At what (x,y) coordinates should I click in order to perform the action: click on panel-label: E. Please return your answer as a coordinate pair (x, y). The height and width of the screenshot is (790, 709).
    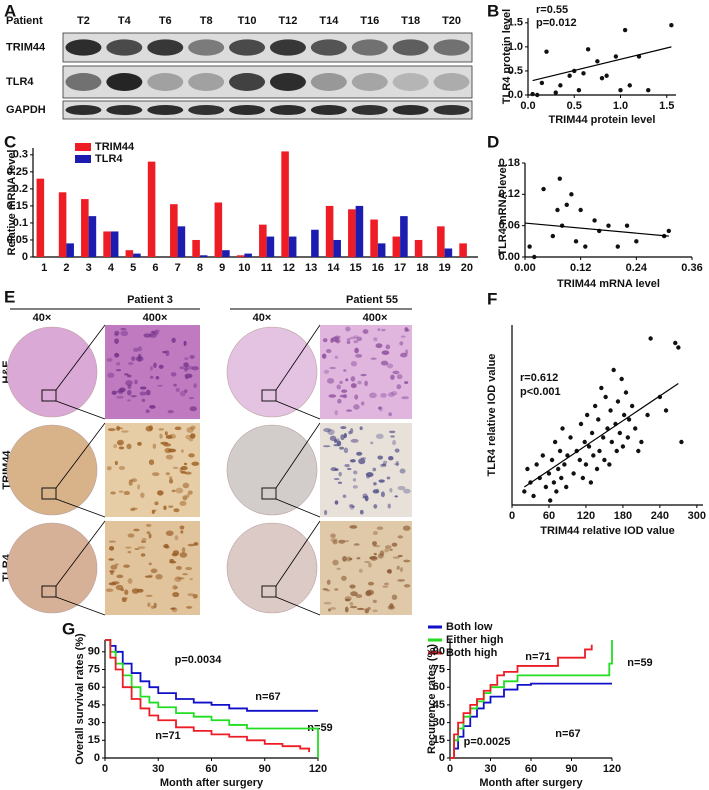
    Looking at the image, I should click on (9, 296).